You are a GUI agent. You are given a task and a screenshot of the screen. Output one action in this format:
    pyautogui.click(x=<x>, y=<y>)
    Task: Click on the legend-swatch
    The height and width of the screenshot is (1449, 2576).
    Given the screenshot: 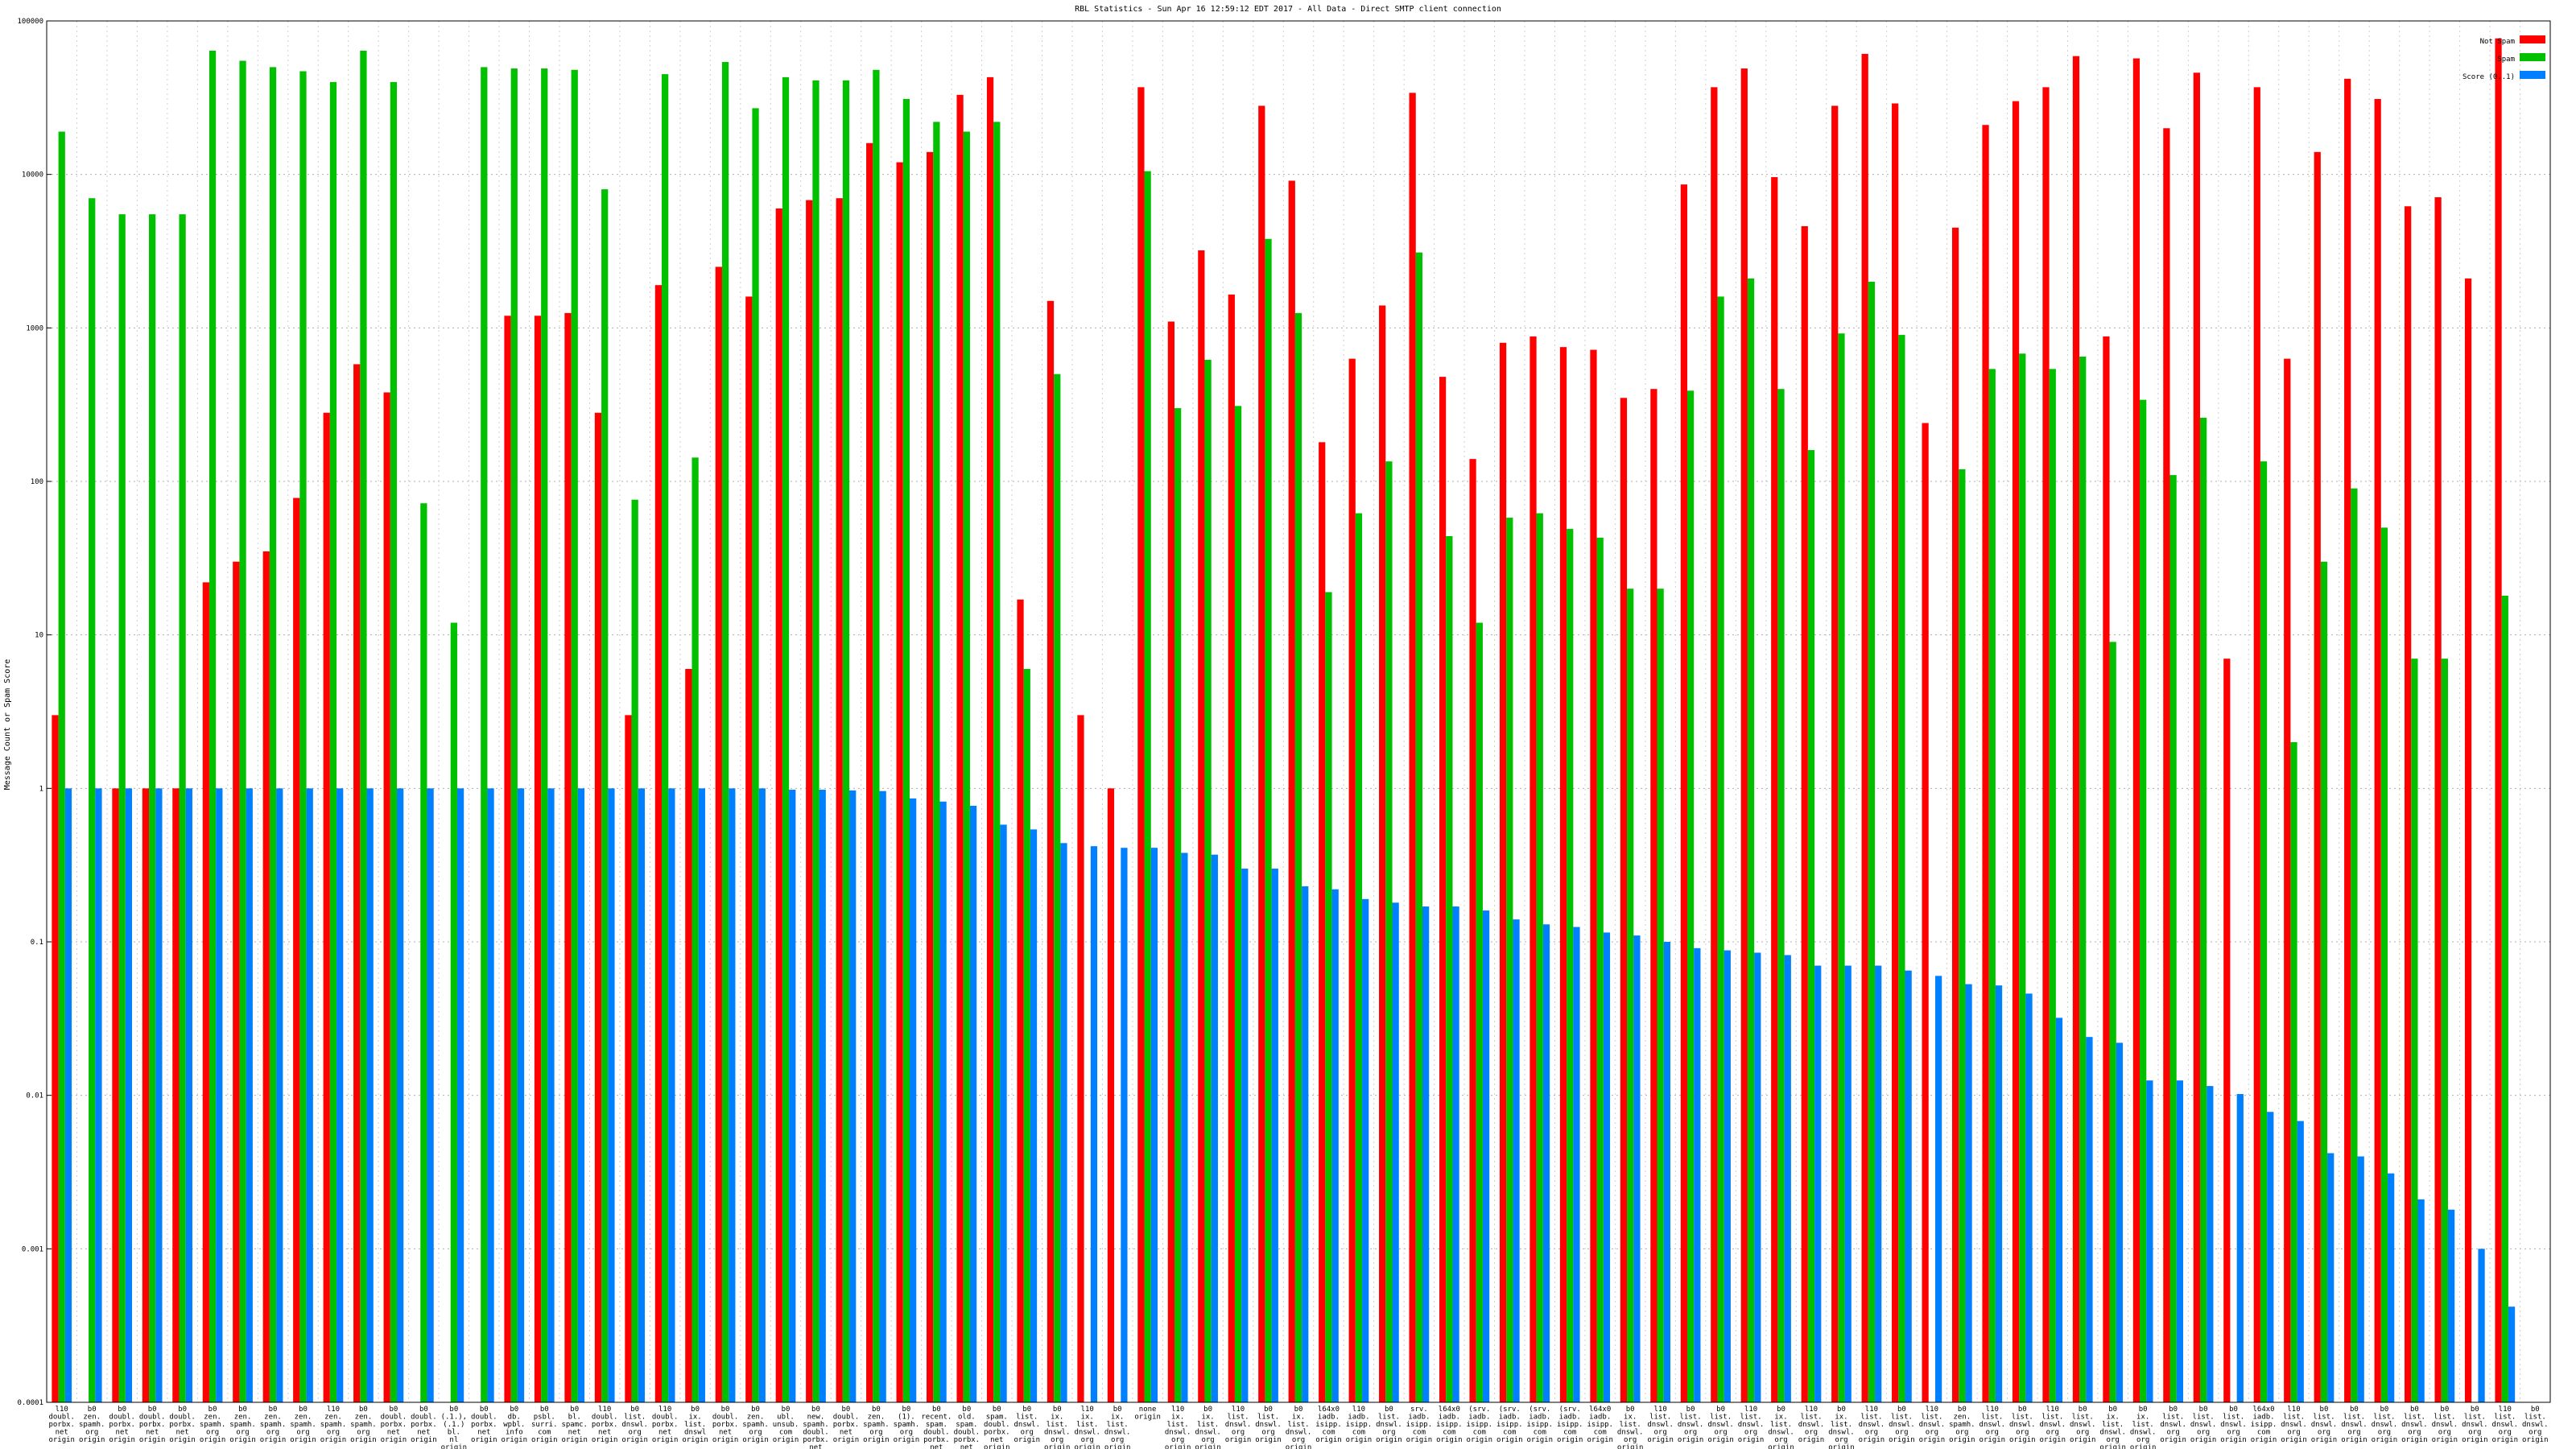 What is the action you would take?
    pyautogui.click(x=2532, y=75)
    